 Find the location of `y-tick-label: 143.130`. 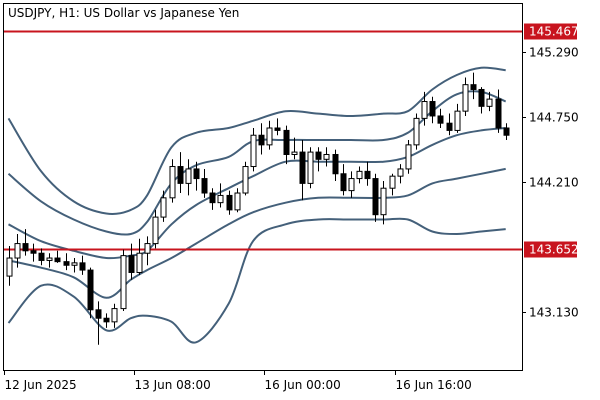

y-tick-label: 143.130 is located at coordinates (554, 313).